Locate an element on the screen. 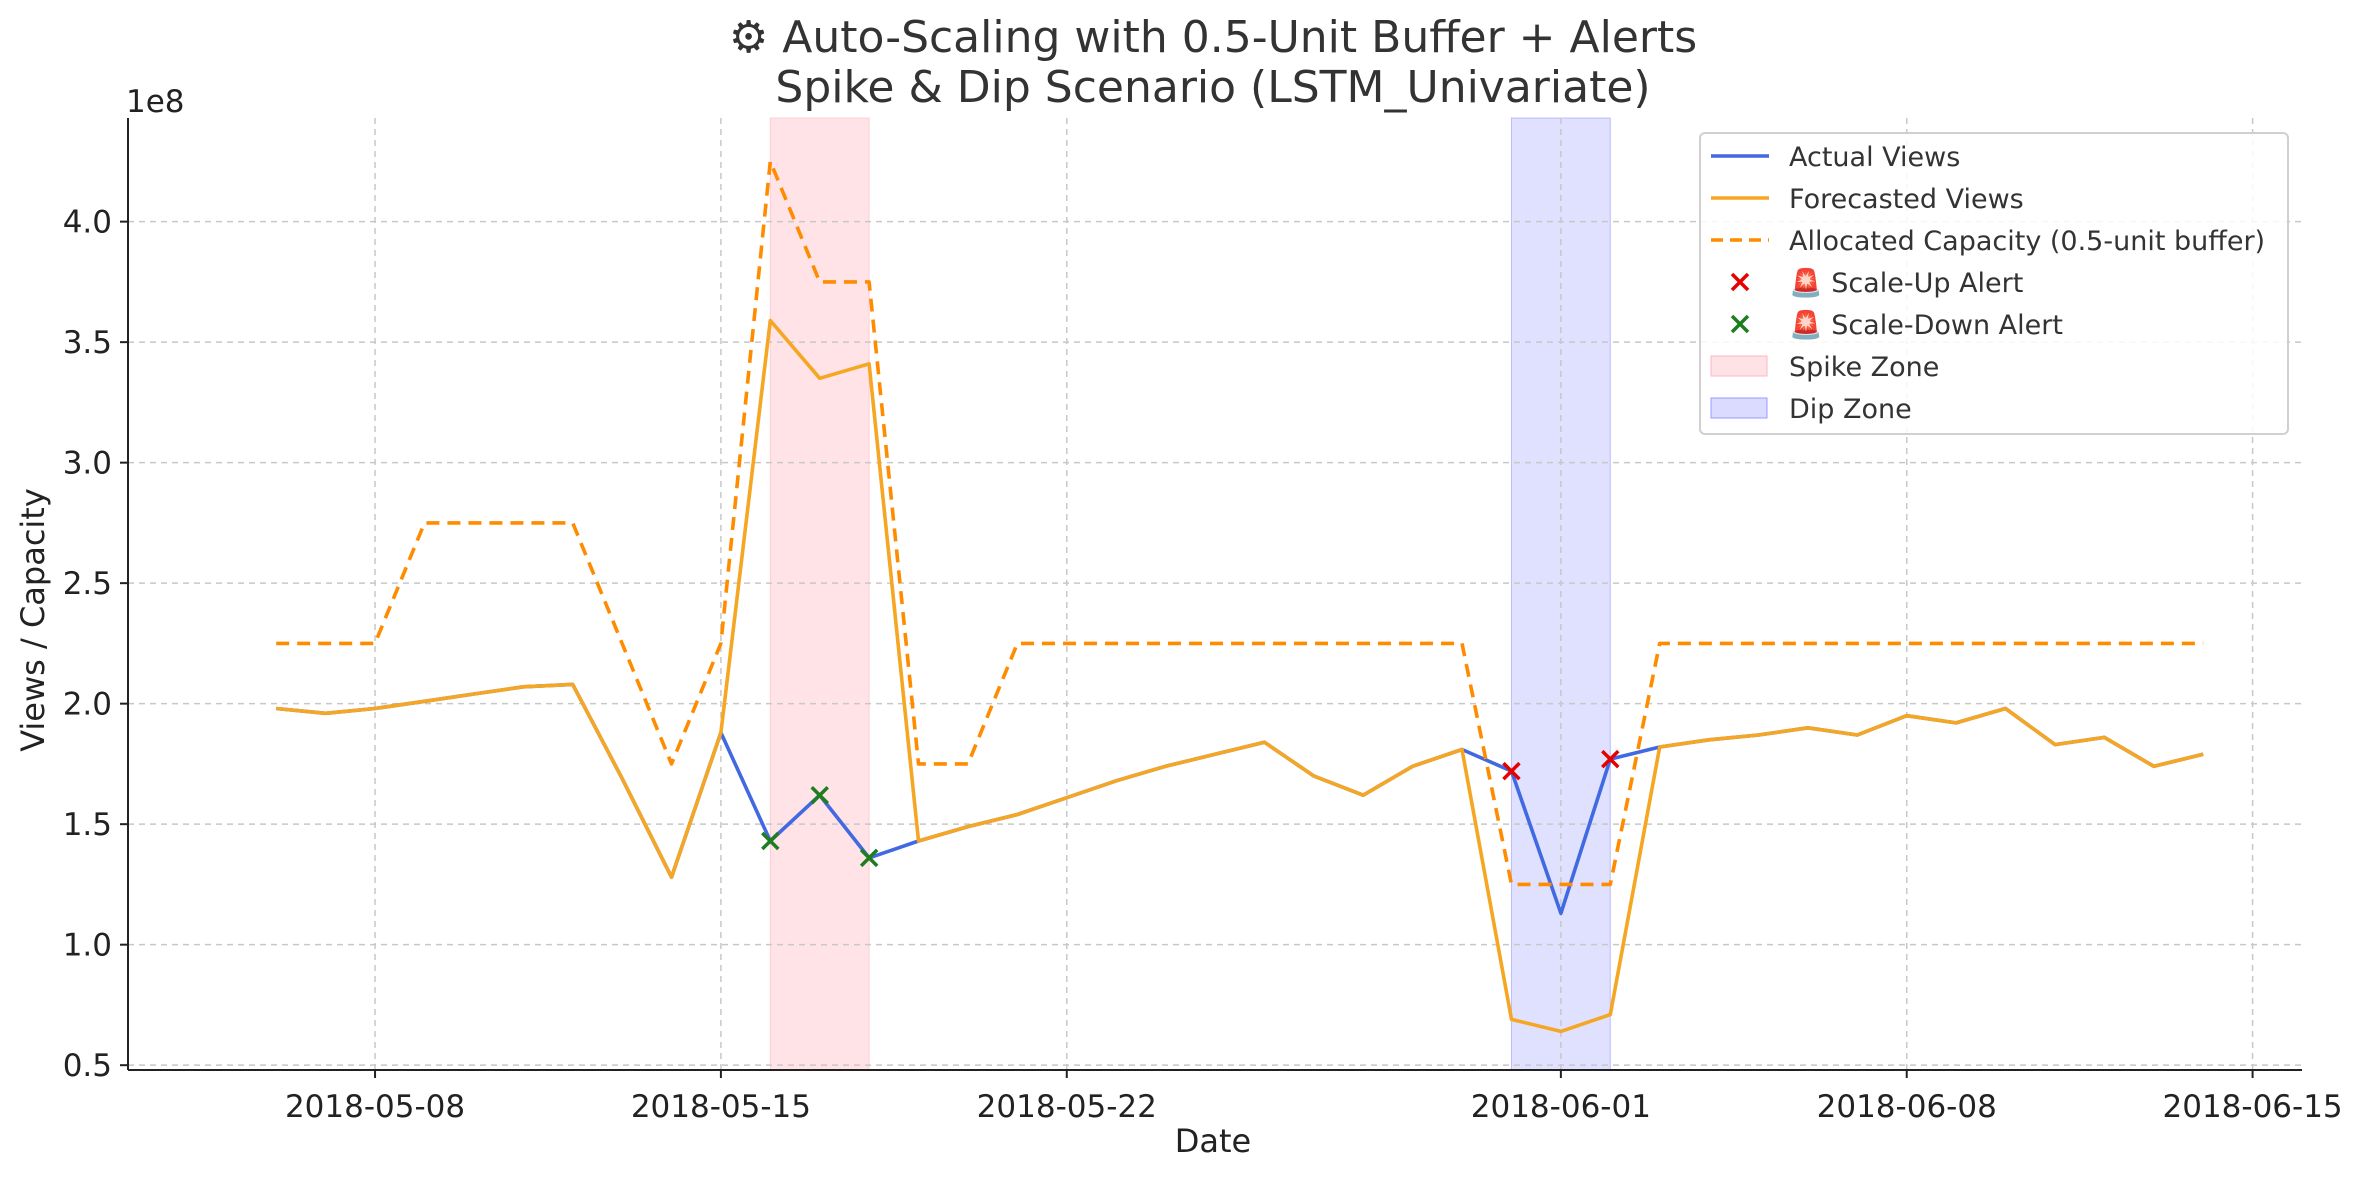  legend-swatch-spike-zone is located at coordinates (1739, 366).